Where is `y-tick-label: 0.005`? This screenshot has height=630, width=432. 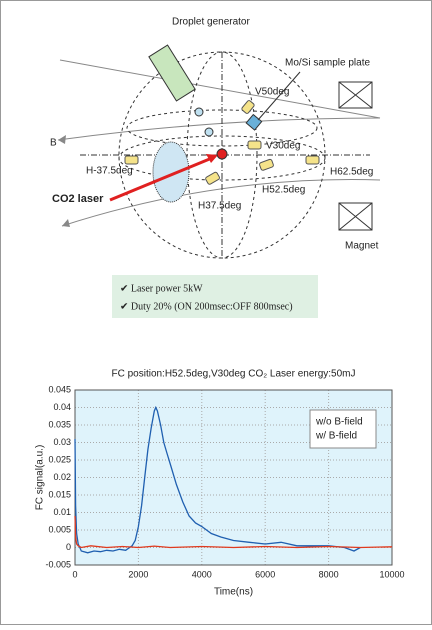 y-tick-label: 0.005 is located at coordinates (59, 529).